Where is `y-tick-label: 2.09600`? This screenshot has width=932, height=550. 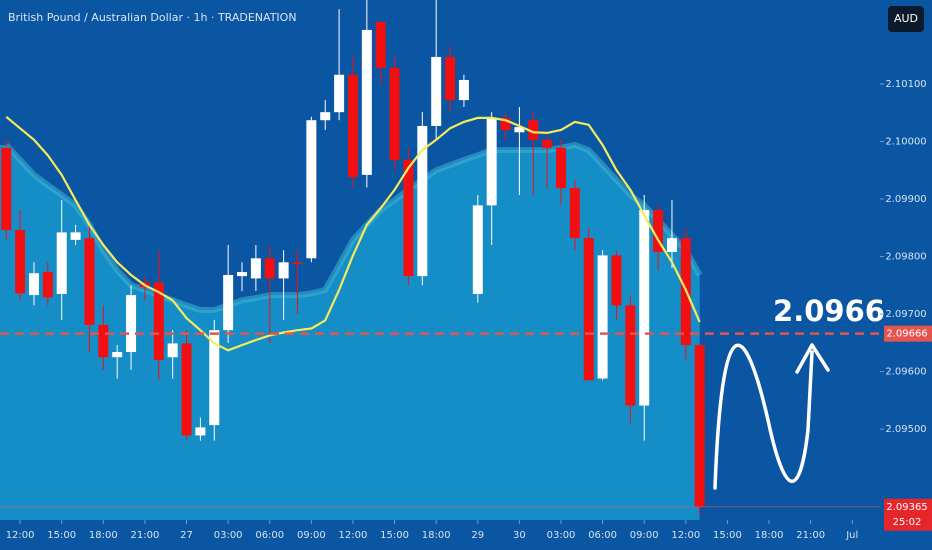 y-tick-label: 2.09600 is located at coordinates (905, 372).